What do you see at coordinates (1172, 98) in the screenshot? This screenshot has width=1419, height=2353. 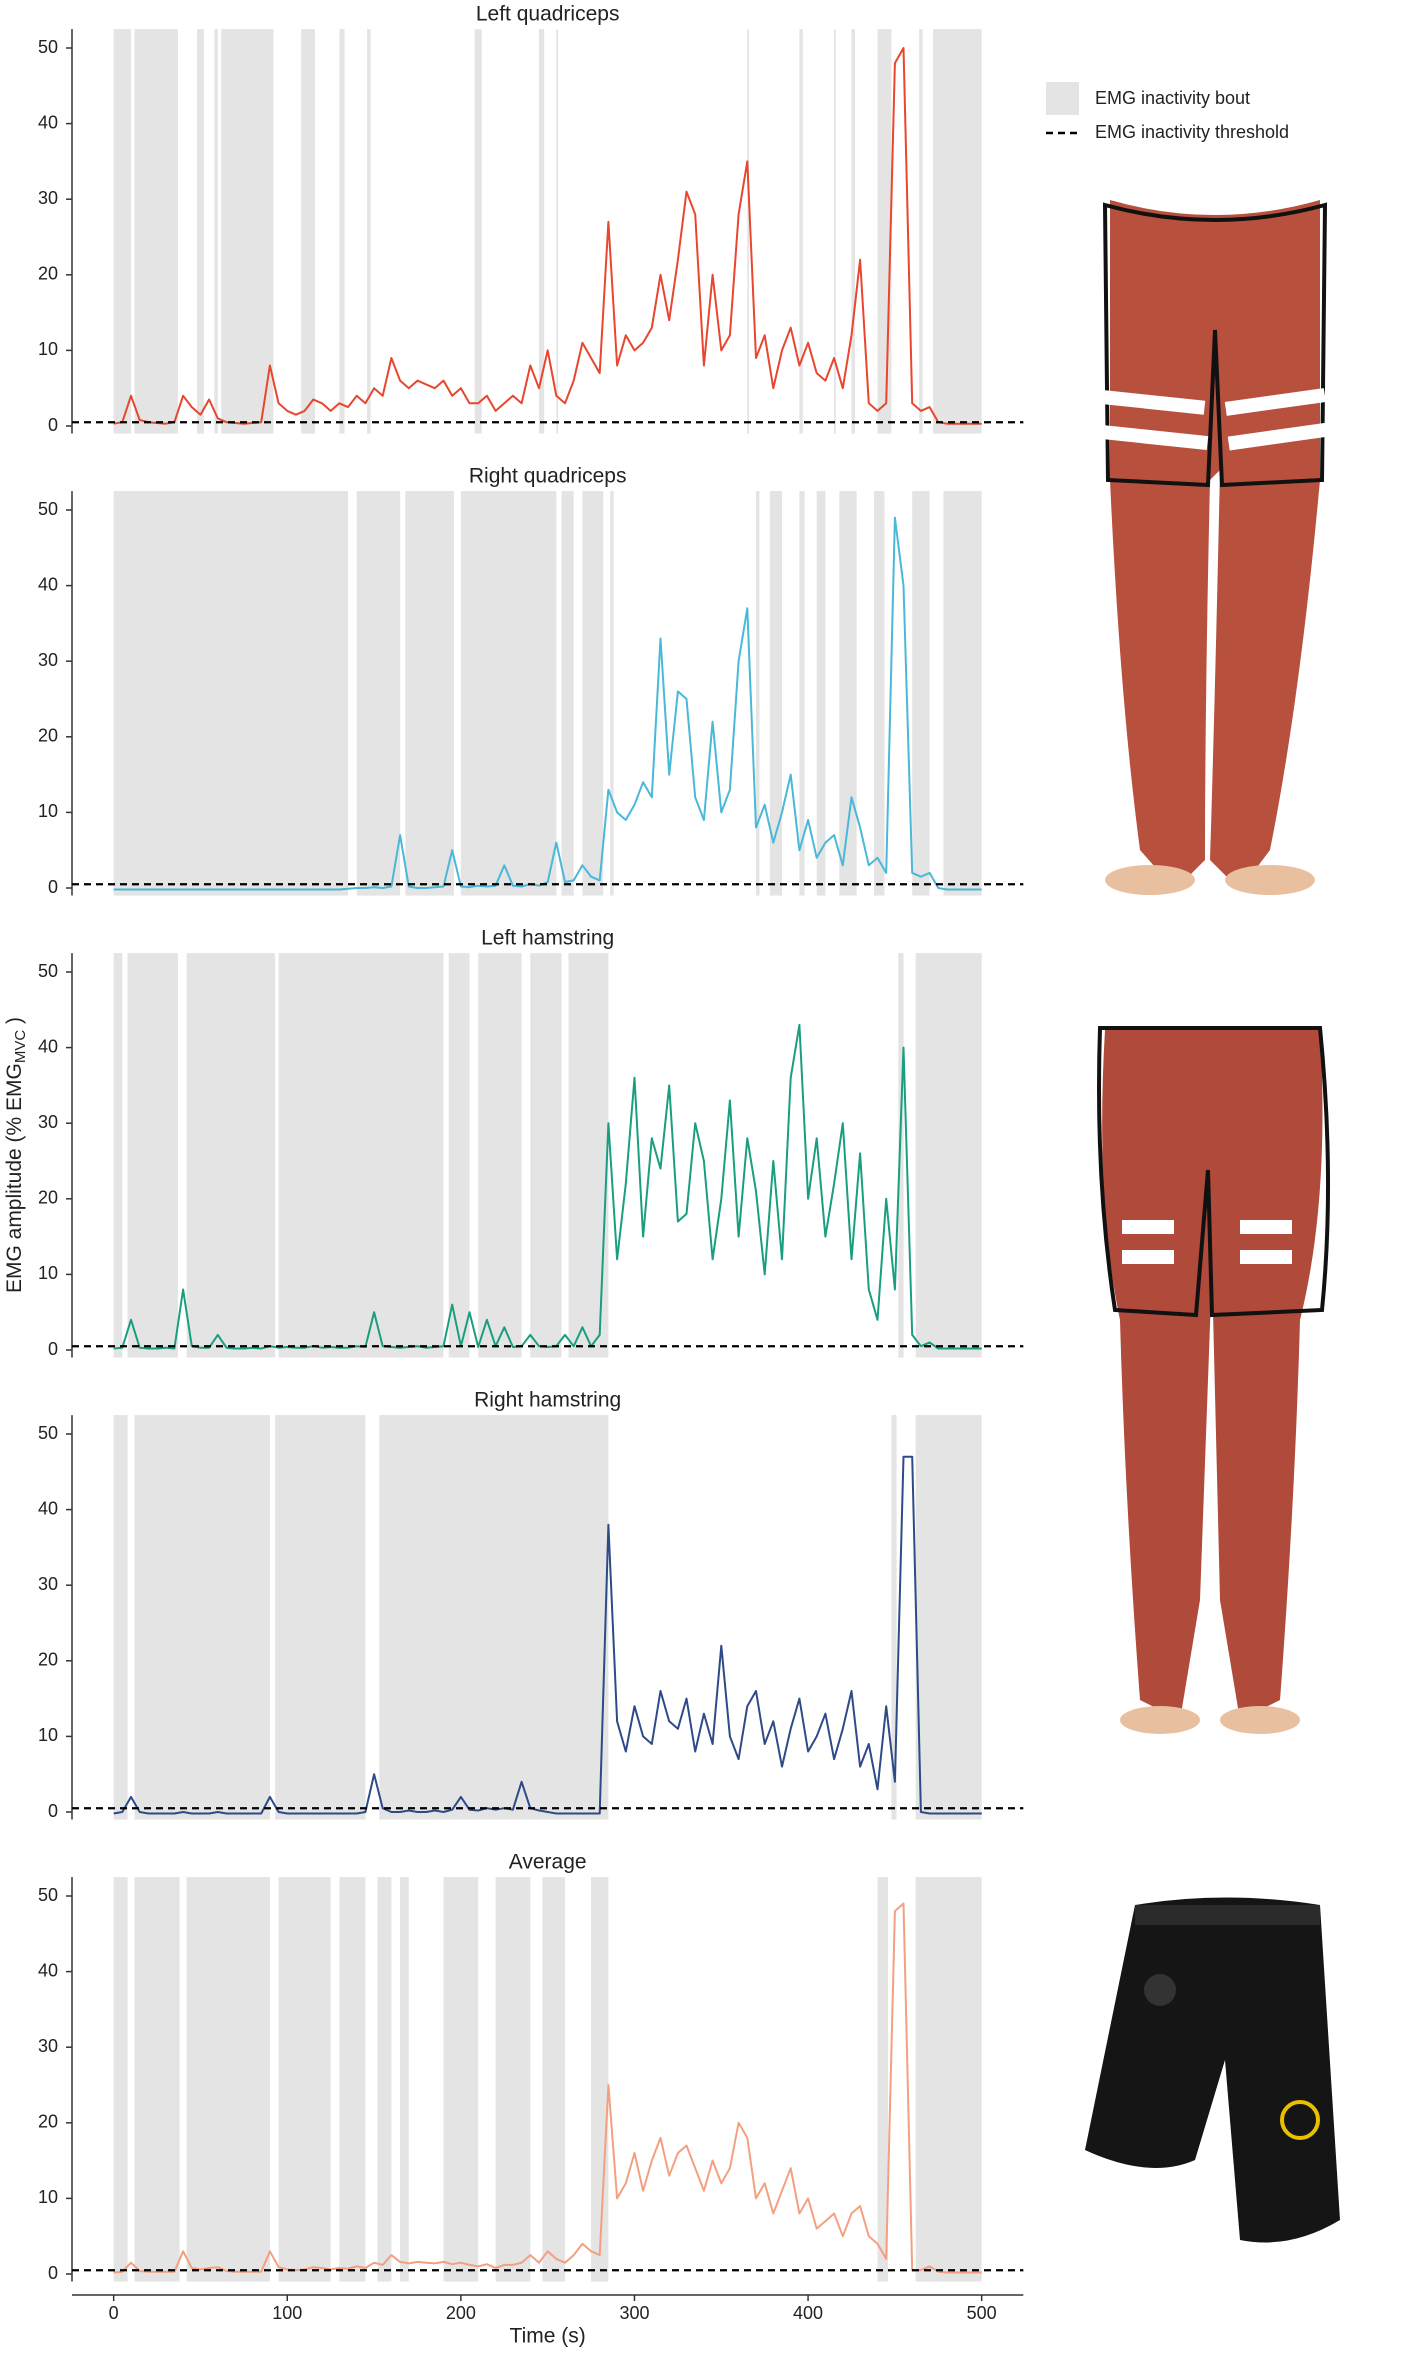 I see `legend-label: EMG inactivity bout` at bounding box center [1172, 98].